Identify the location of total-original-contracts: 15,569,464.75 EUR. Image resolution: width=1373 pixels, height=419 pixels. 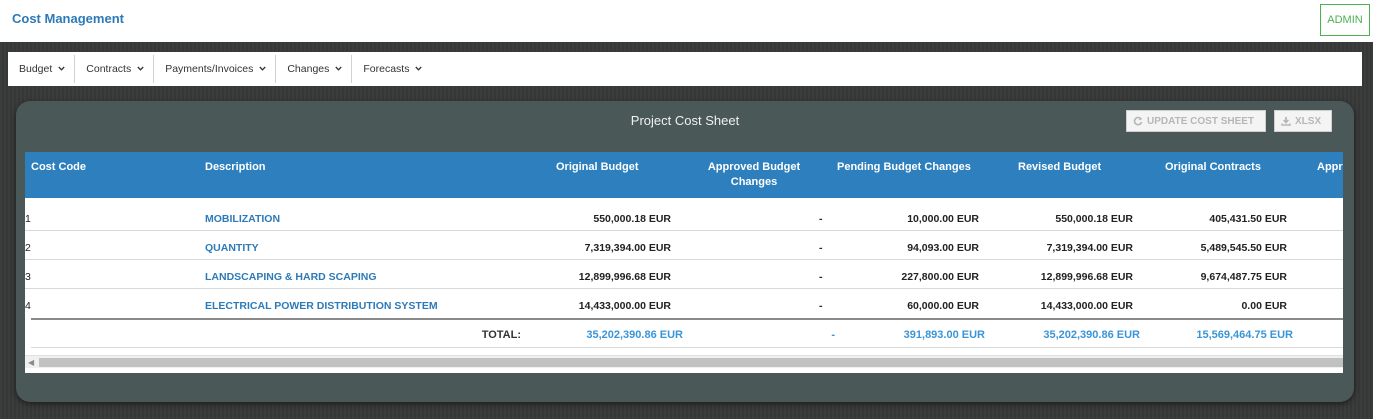
(1244, 335).